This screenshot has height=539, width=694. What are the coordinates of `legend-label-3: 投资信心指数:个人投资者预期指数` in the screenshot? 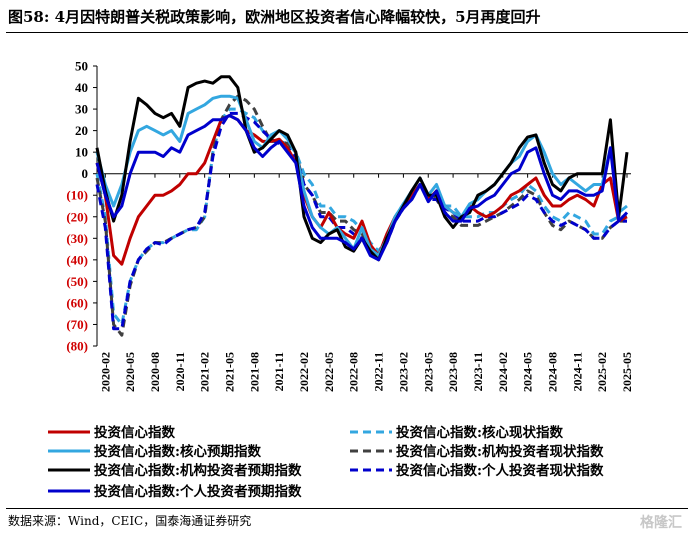 It's located at (198, 491).